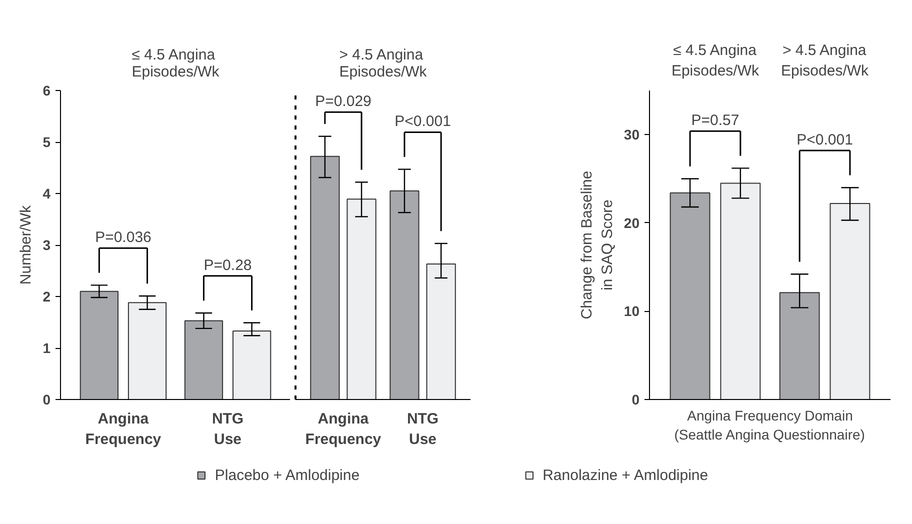  Describe the element at coordinates (123, 237) in the screenshot. I see `annotation: P=0.036` at that location.